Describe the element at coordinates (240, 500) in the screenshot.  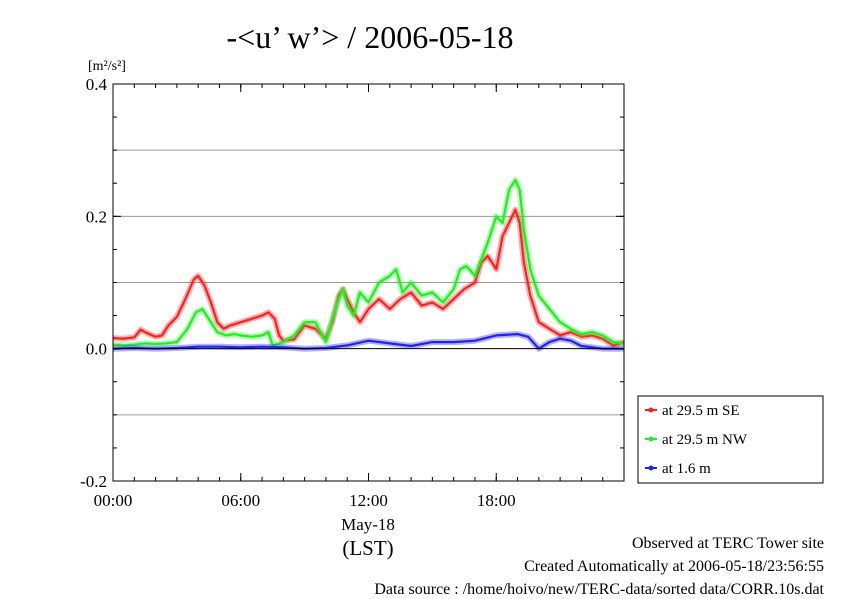
I see `x-tick-label-1: 06:00` at that location.